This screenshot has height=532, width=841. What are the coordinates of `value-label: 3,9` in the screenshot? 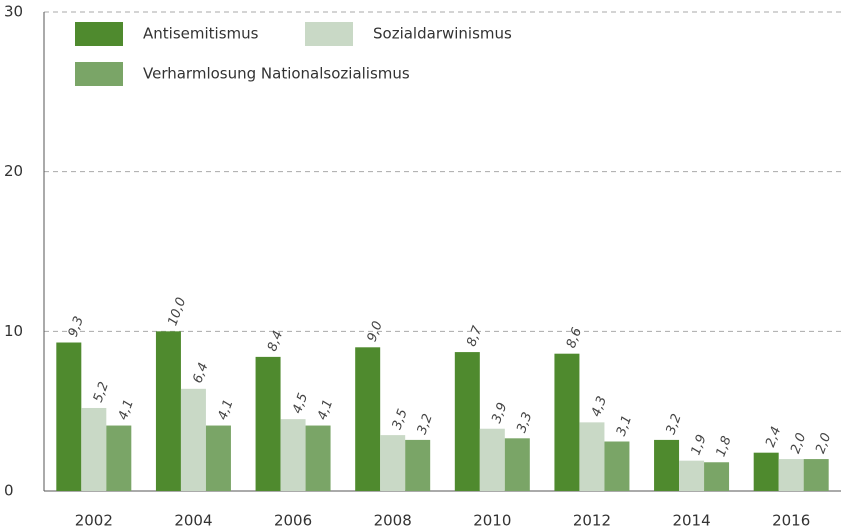 It's located at (499, 413).